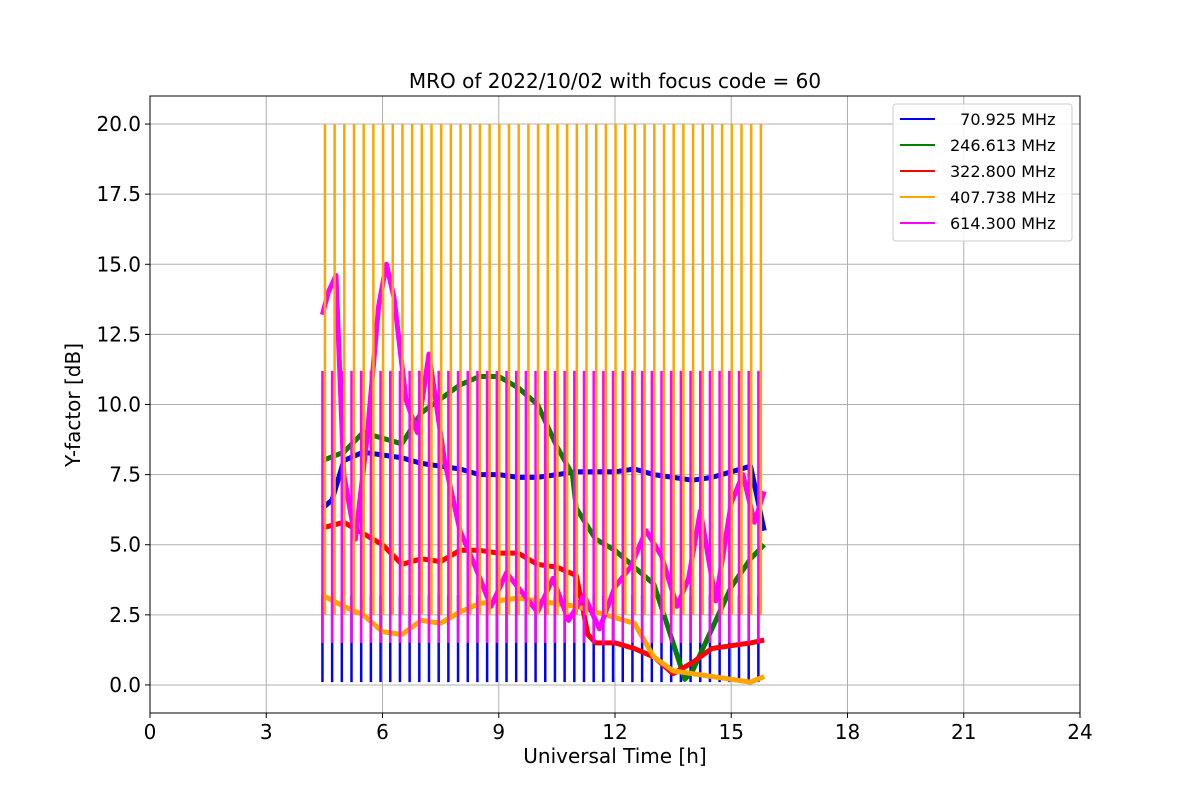  Describe the element at coordinates (847, 732) in the screenshot. I see `x-tick-label: 18` at that location.